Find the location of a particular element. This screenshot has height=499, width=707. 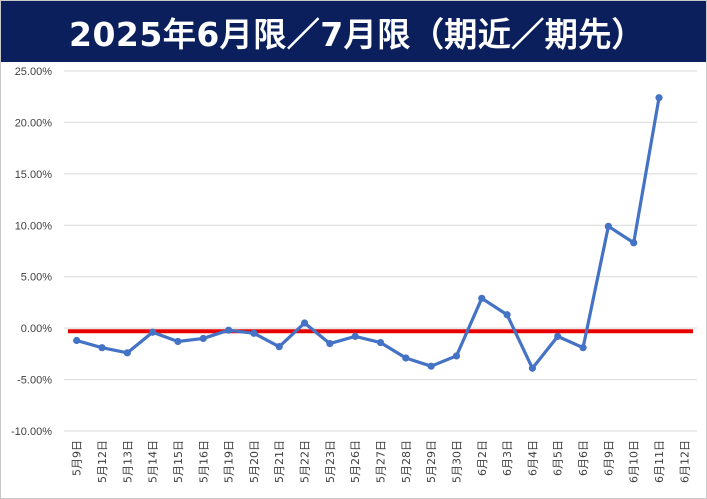

x-tick-label: 6月12日 is located at coordinates (684, 461).